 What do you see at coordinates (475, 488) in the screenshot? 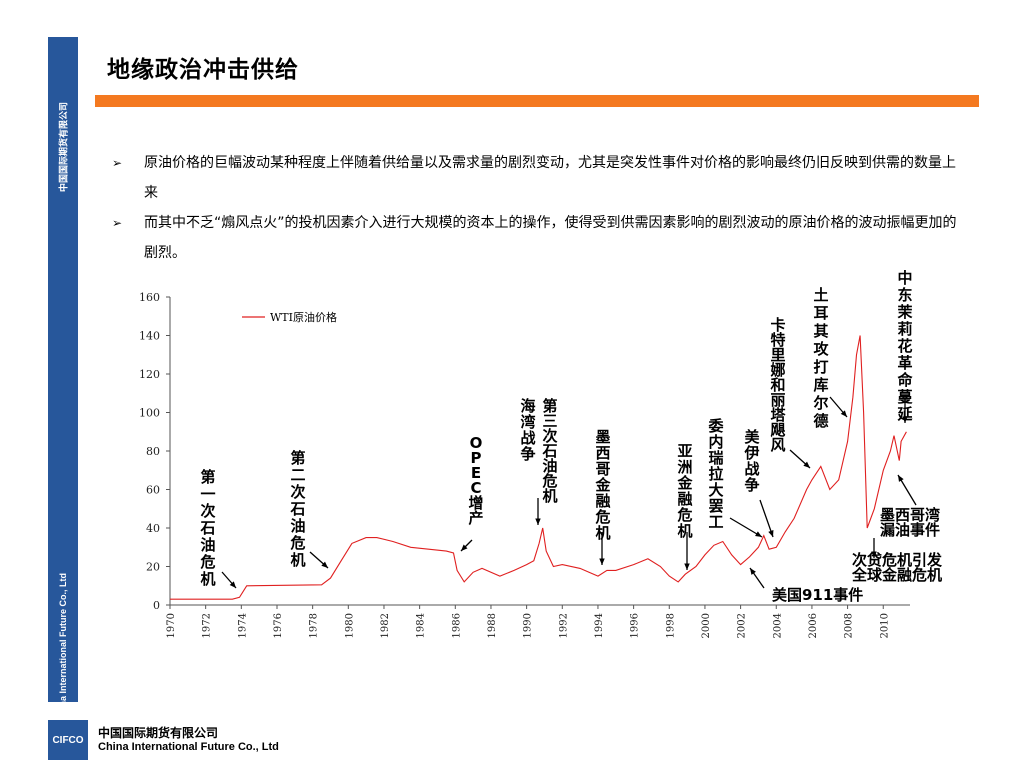
I see `annotation-char: C` at bounding box center [475, 488].